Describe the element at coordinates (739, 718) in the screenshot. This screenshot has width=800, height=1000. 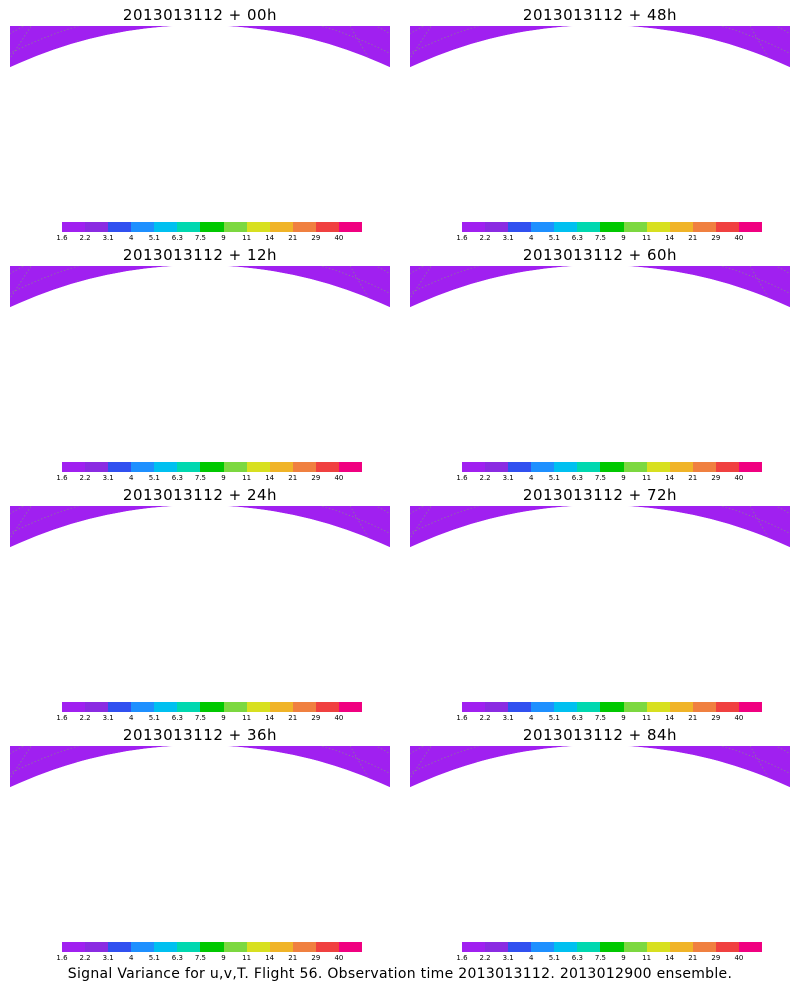
I see `colorbar-label: 40` at that location.